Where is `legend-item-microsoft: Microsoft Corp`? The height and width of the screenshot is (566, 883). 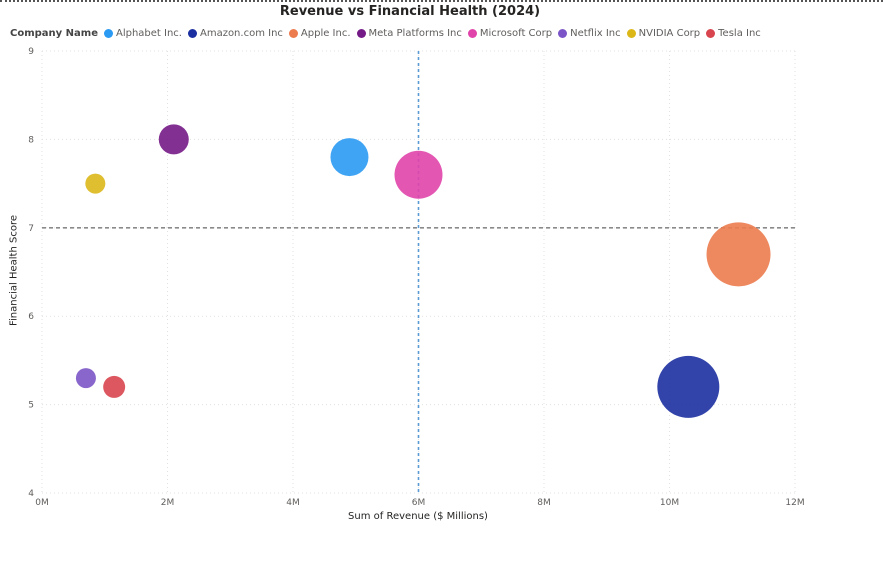 legend-item-microsoft: Microsoft Corp is located at coordinates (510, 33).